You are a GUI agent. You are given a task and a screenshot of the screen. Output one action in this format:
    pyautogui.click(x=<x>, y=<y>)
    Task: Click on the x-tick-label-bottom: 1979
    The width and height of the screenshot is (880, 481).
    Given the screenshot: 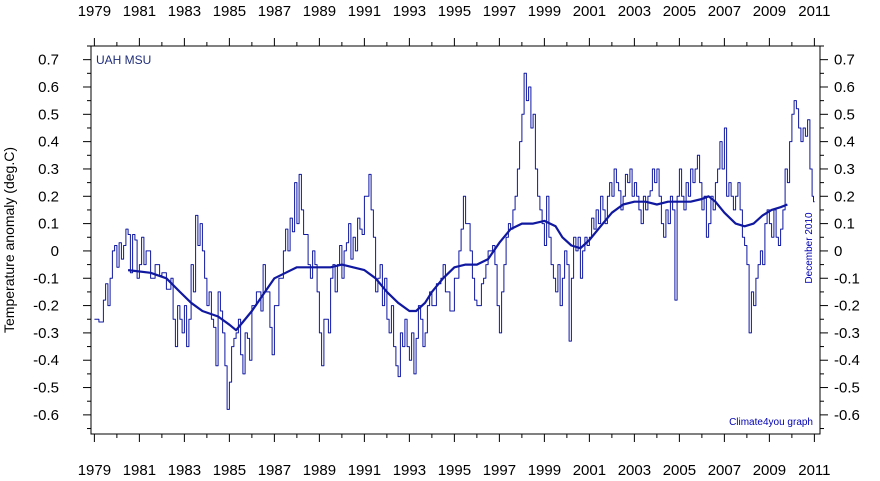 What is the action you would take?
    pyautogui.click(x=94, y=470)
    